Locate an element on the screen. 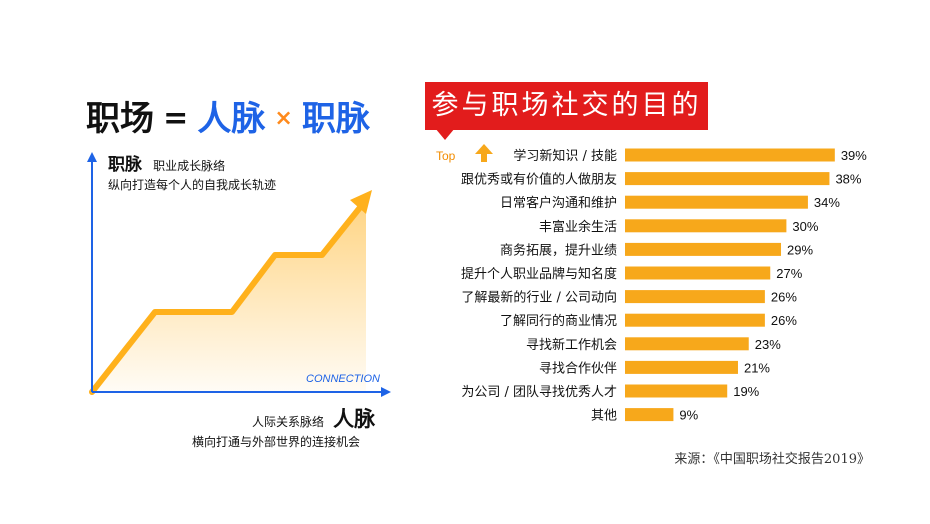 The image size is (930, 524). growth-area is located at coordinates (229, 296).